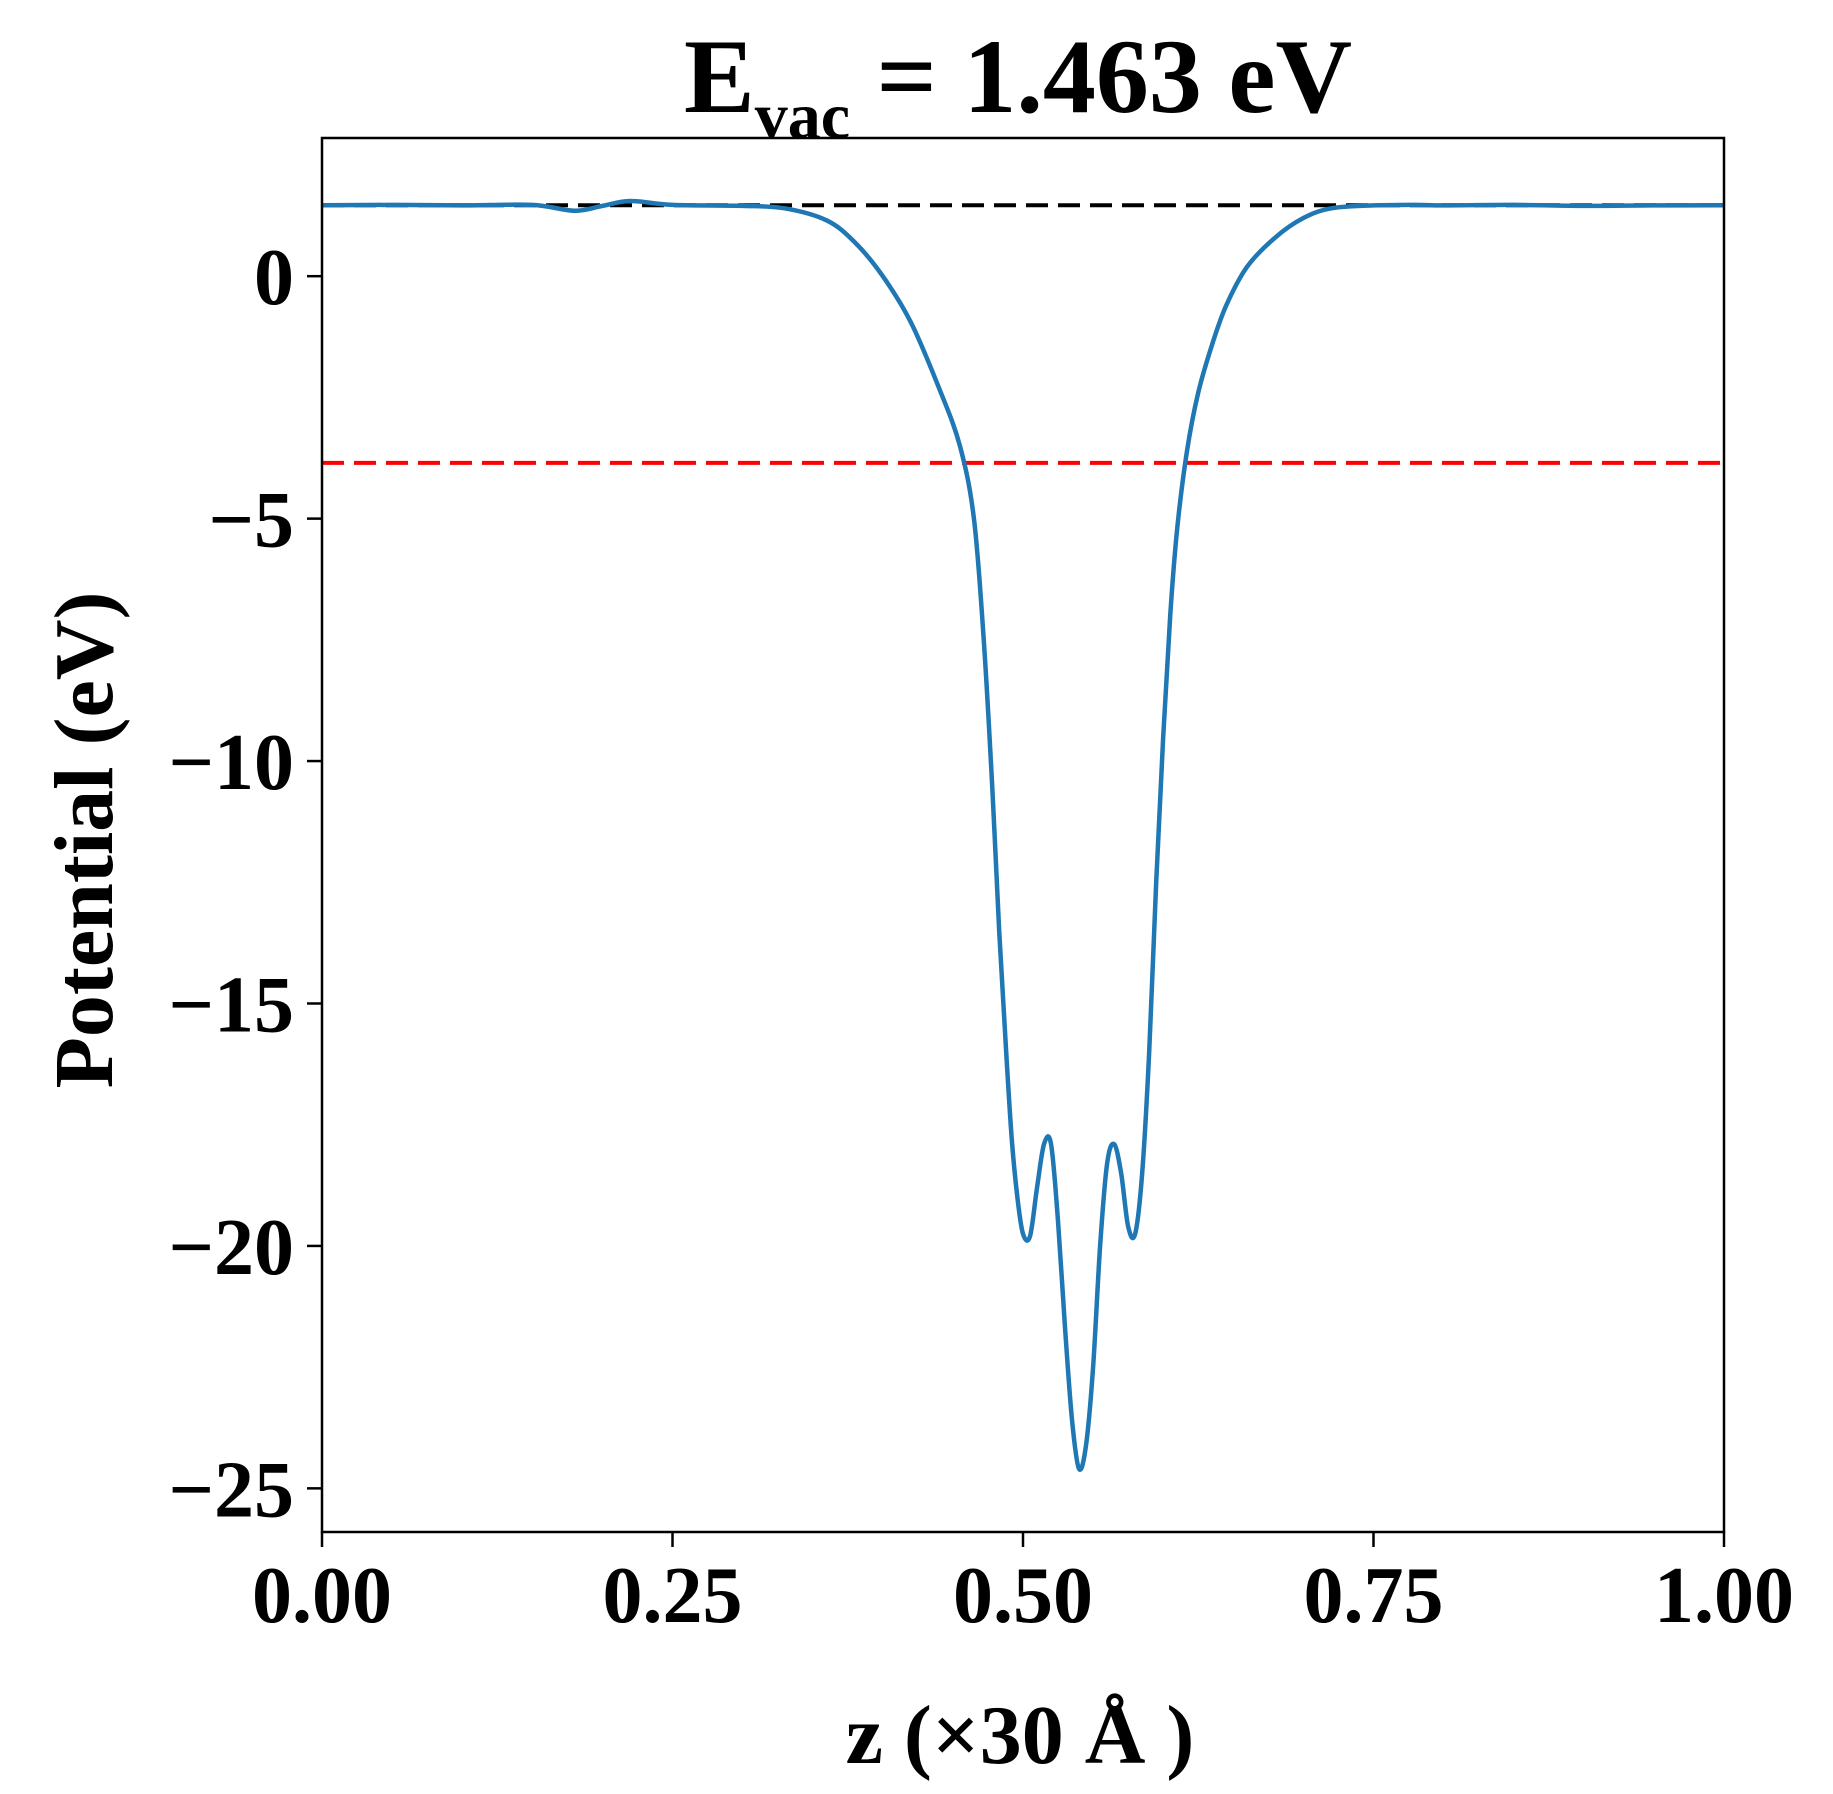  Describe the element at coordinates (231, 1248) in the screenshot. I see `y-tick-label: −20` at that location.